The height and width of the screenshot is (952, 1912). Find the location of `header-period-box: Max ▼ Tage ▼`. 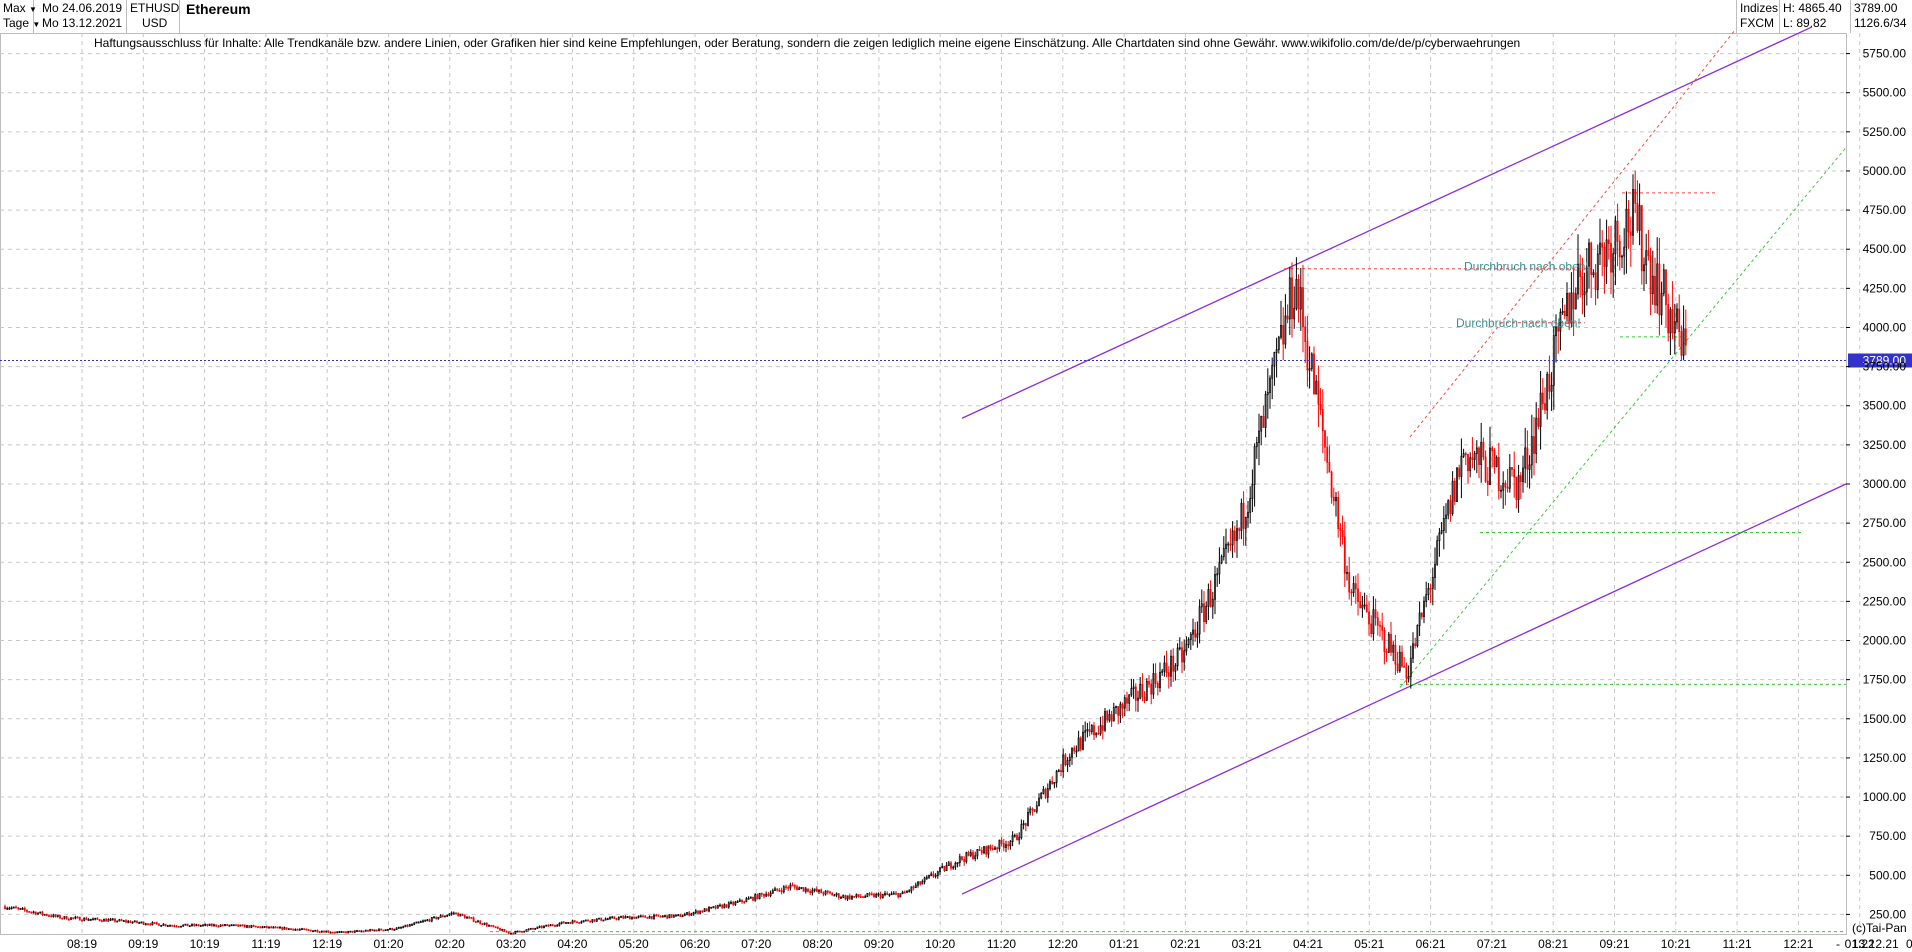

header-period-box: Max ▼ Tage ▼ is located at coordinates (20, 16).